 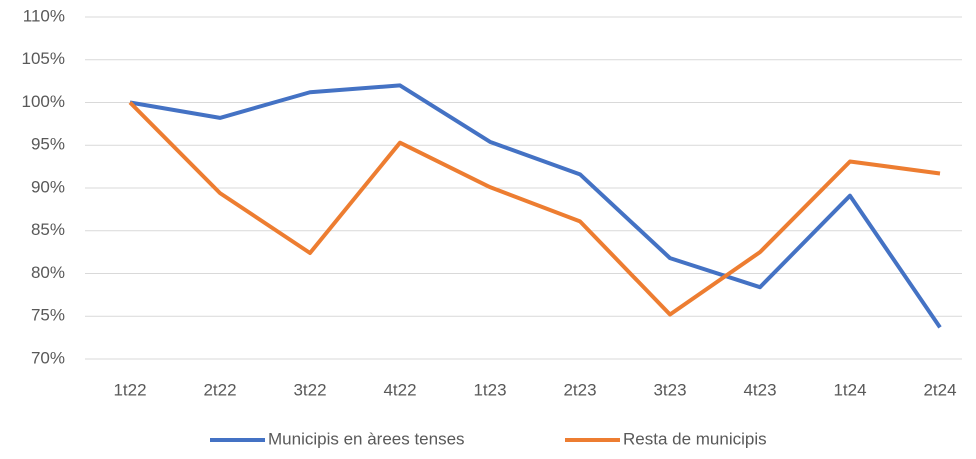 What do you see at coordinates (43, 101) in the screenshot?
I see `y-tick-label: 100%` at bounding box center [43, 101].